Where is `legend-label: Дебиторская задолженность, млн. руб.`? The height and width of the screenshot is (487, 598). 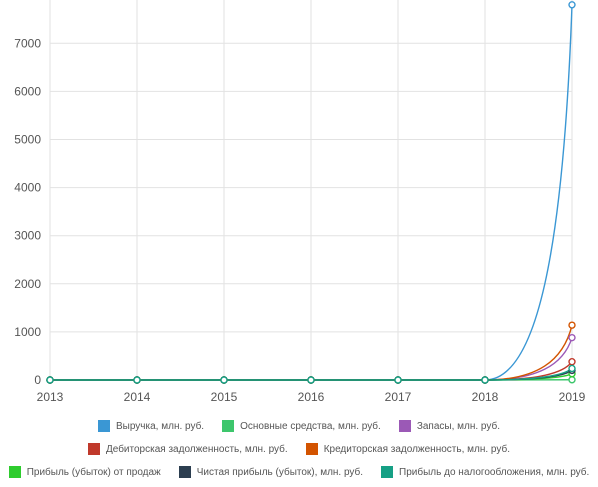 legend-label: Дебиторская задолженность, млн. руб. is located at coordinates (197, 449).